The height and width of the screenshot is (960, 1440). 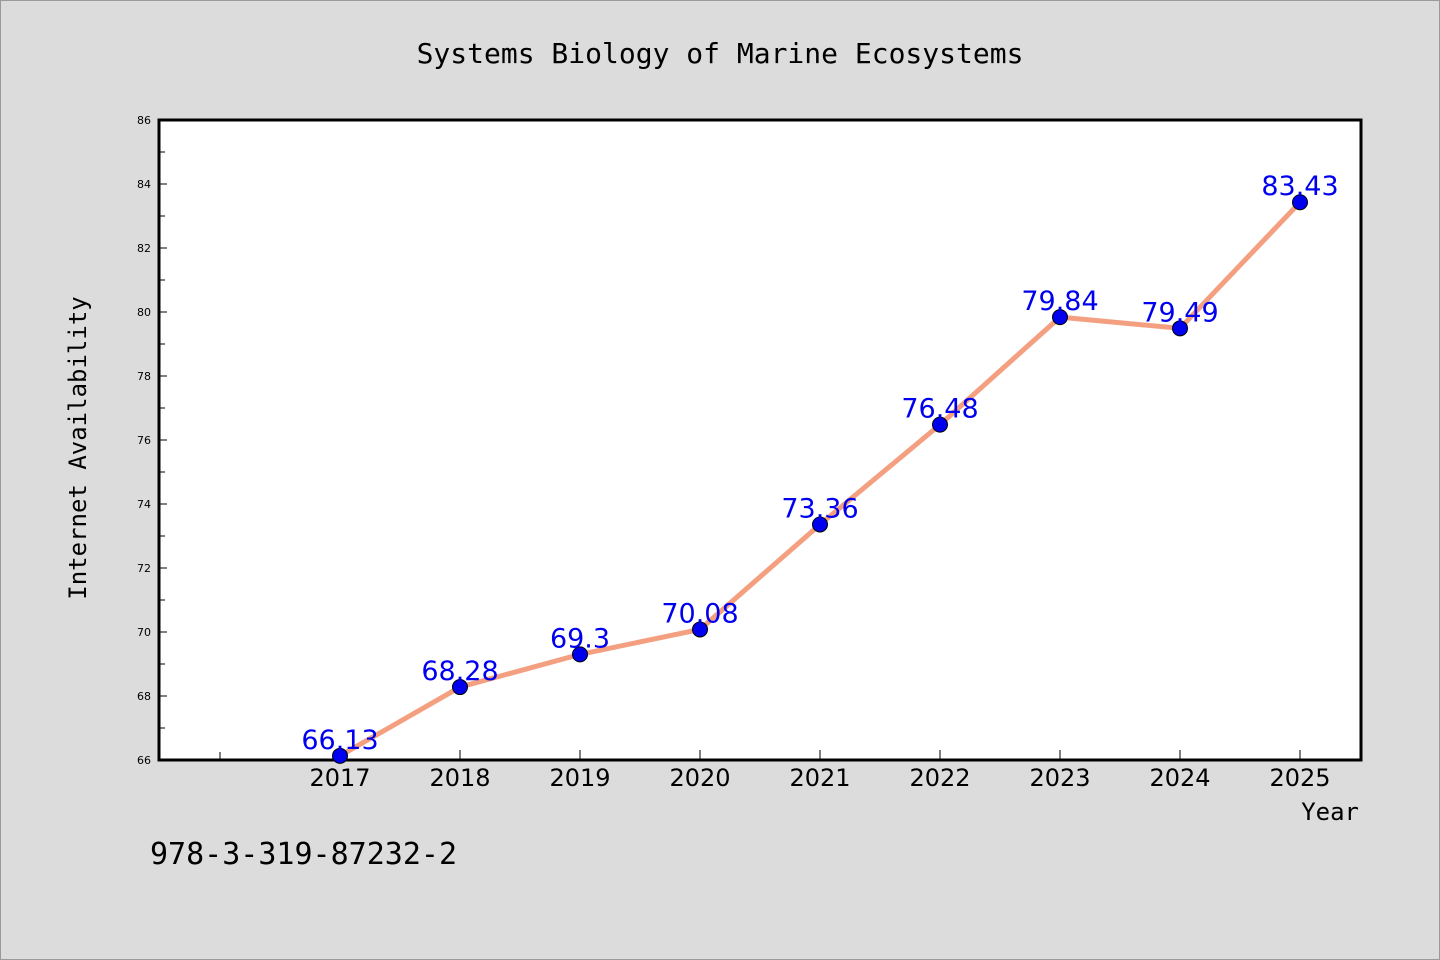 I want to click on data-label: 79.49, so click(x=1179, y=312).